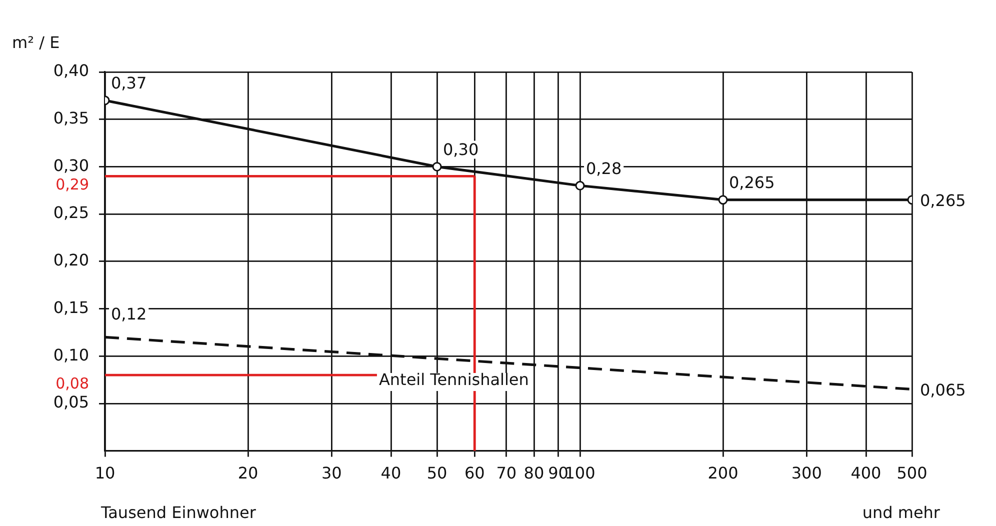 The width and height of the screenshot is (996, 526). Describe the element at coordinates (71, 354) in the screenshot. I see `y-tick-label: 0,10` at that location.